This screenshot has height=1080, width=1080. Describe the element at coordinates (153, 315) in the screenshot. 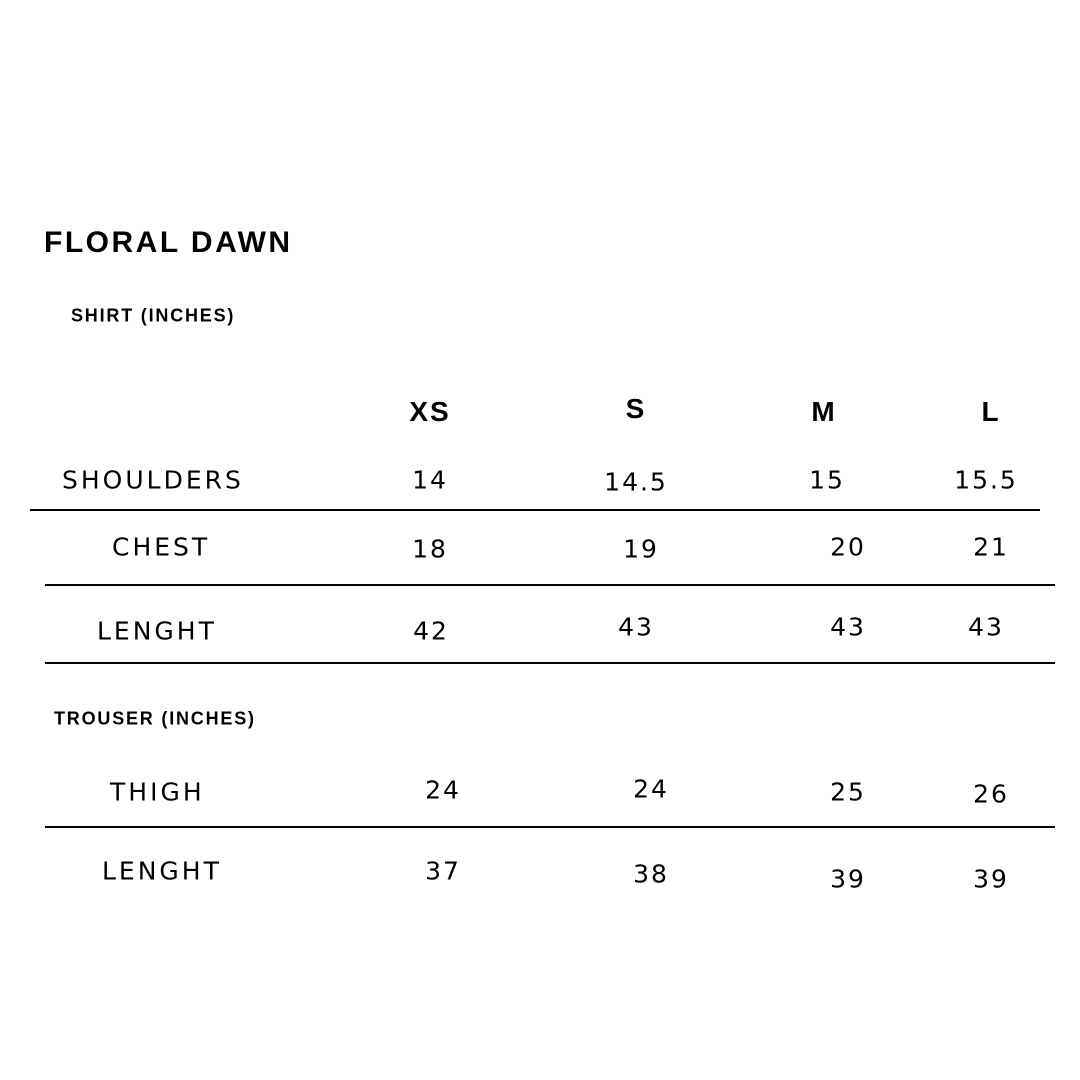

I see `shirt-section-heading: SHIRT (INCHES)` at that location.